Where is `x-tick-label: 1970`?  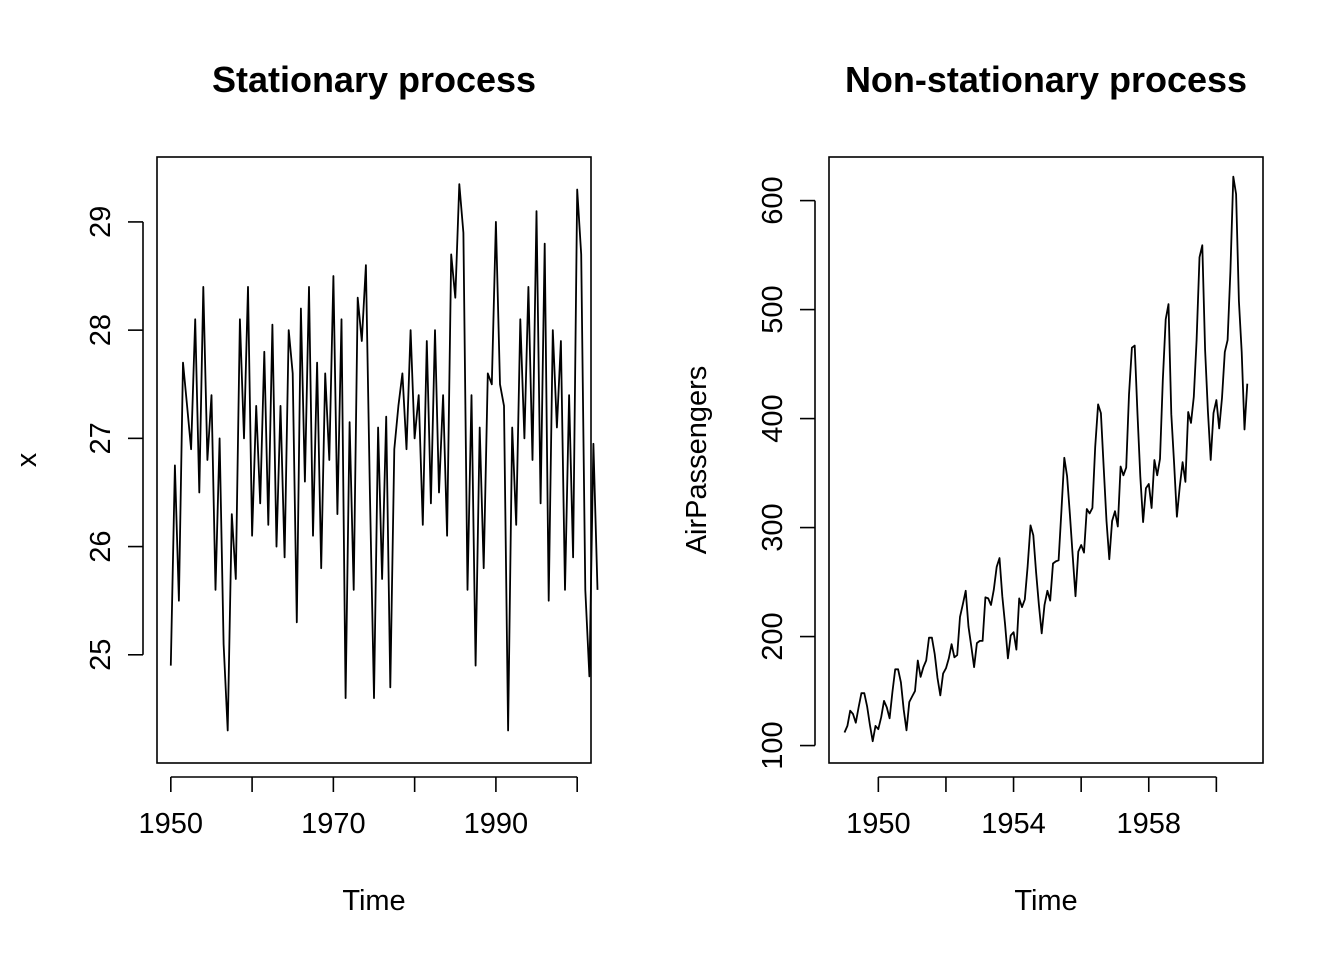 x-tick-label: 1970 is located at coordinates (333, 824).